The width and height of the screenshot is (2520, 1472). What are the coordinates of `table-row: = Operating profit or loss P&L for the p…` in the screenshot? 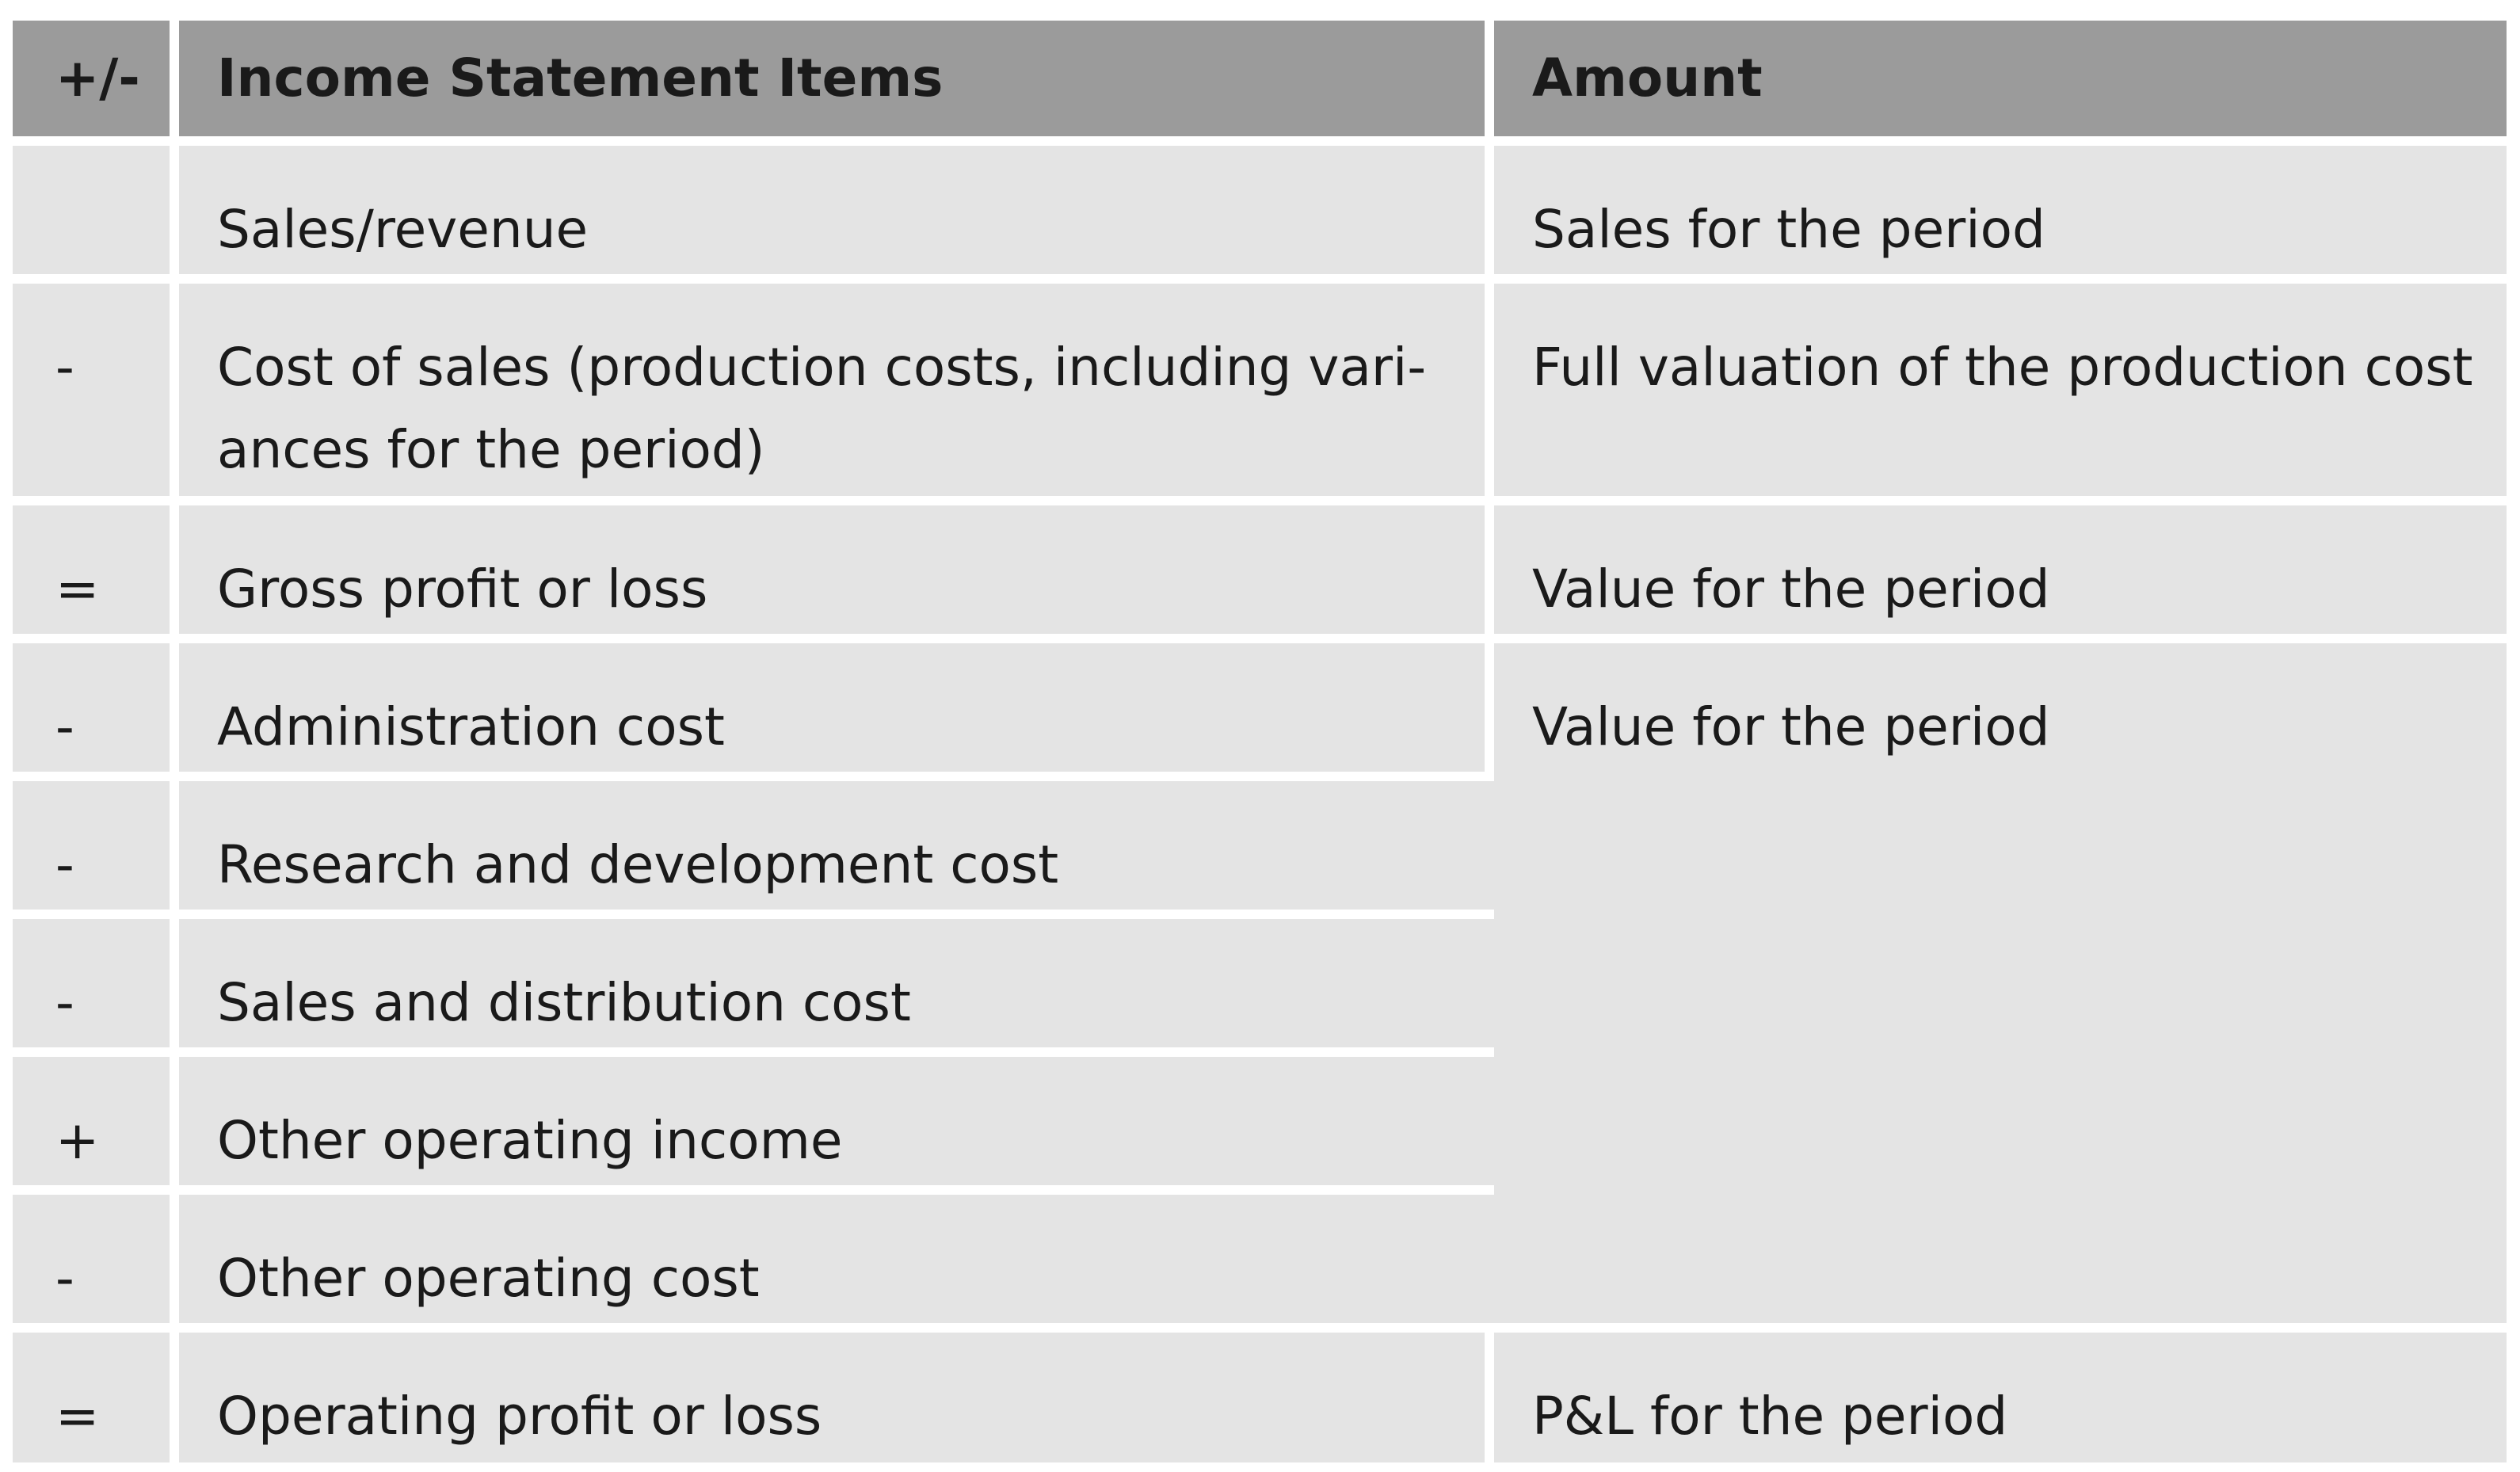 It's located at (1260, 1397).